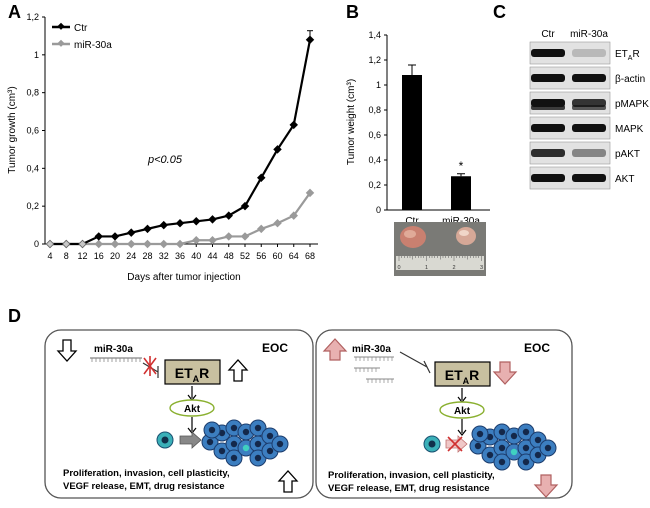 This screenshot has width=650, height=508. What do you see at coordinates (310, 256) in the screenshot?
I see `x-tick-label: 68` at bounding box center [310, 256].